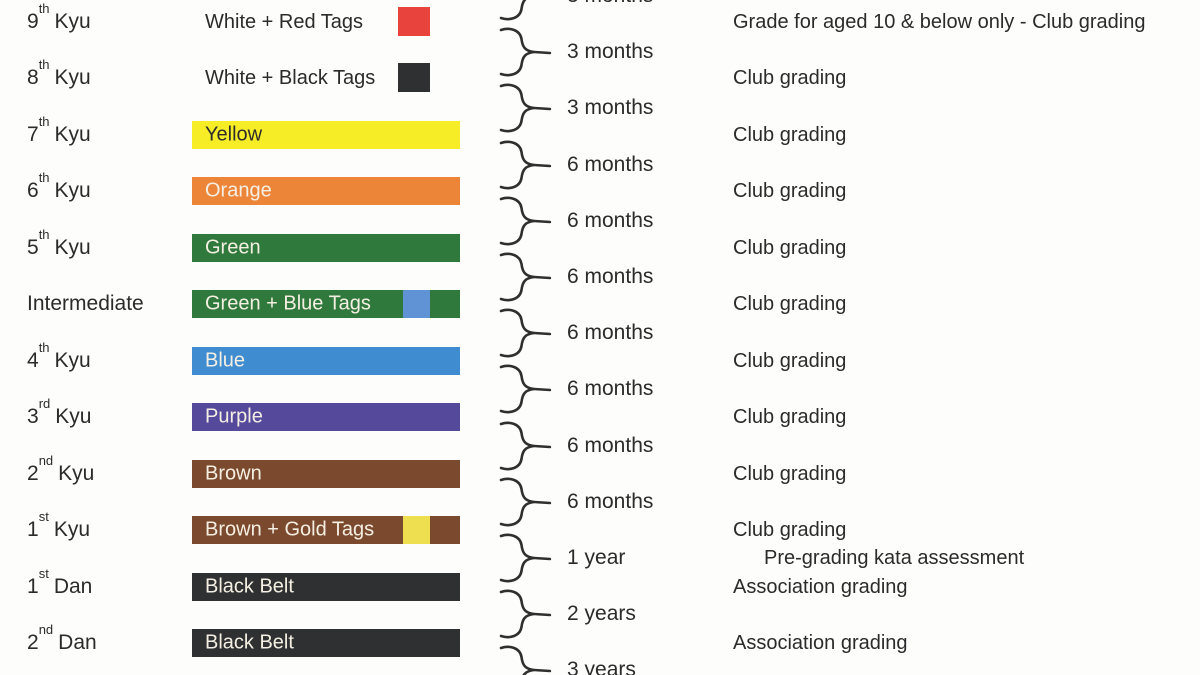  Describe the element at coordinates (33, 360) in the screenshot. I see `grade-number: 4` at that location.